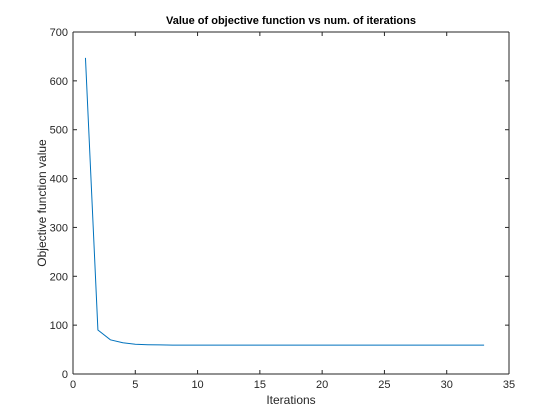 This screenshot has height=420, width=560. I want to click on x-tick-label: 25, so click(384, 385).